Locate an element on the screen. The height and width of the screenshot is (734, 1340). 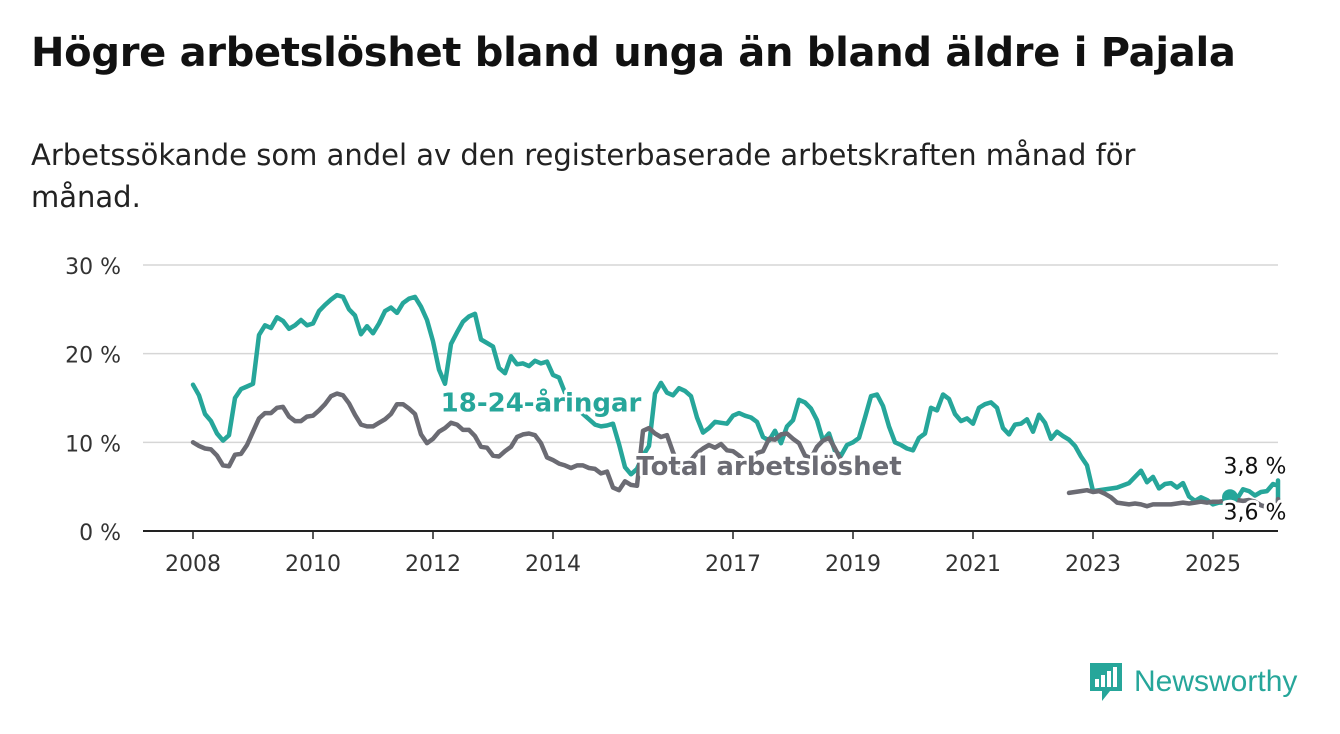
series-label: 18-24-åringar is located at coordinates (541, 402).